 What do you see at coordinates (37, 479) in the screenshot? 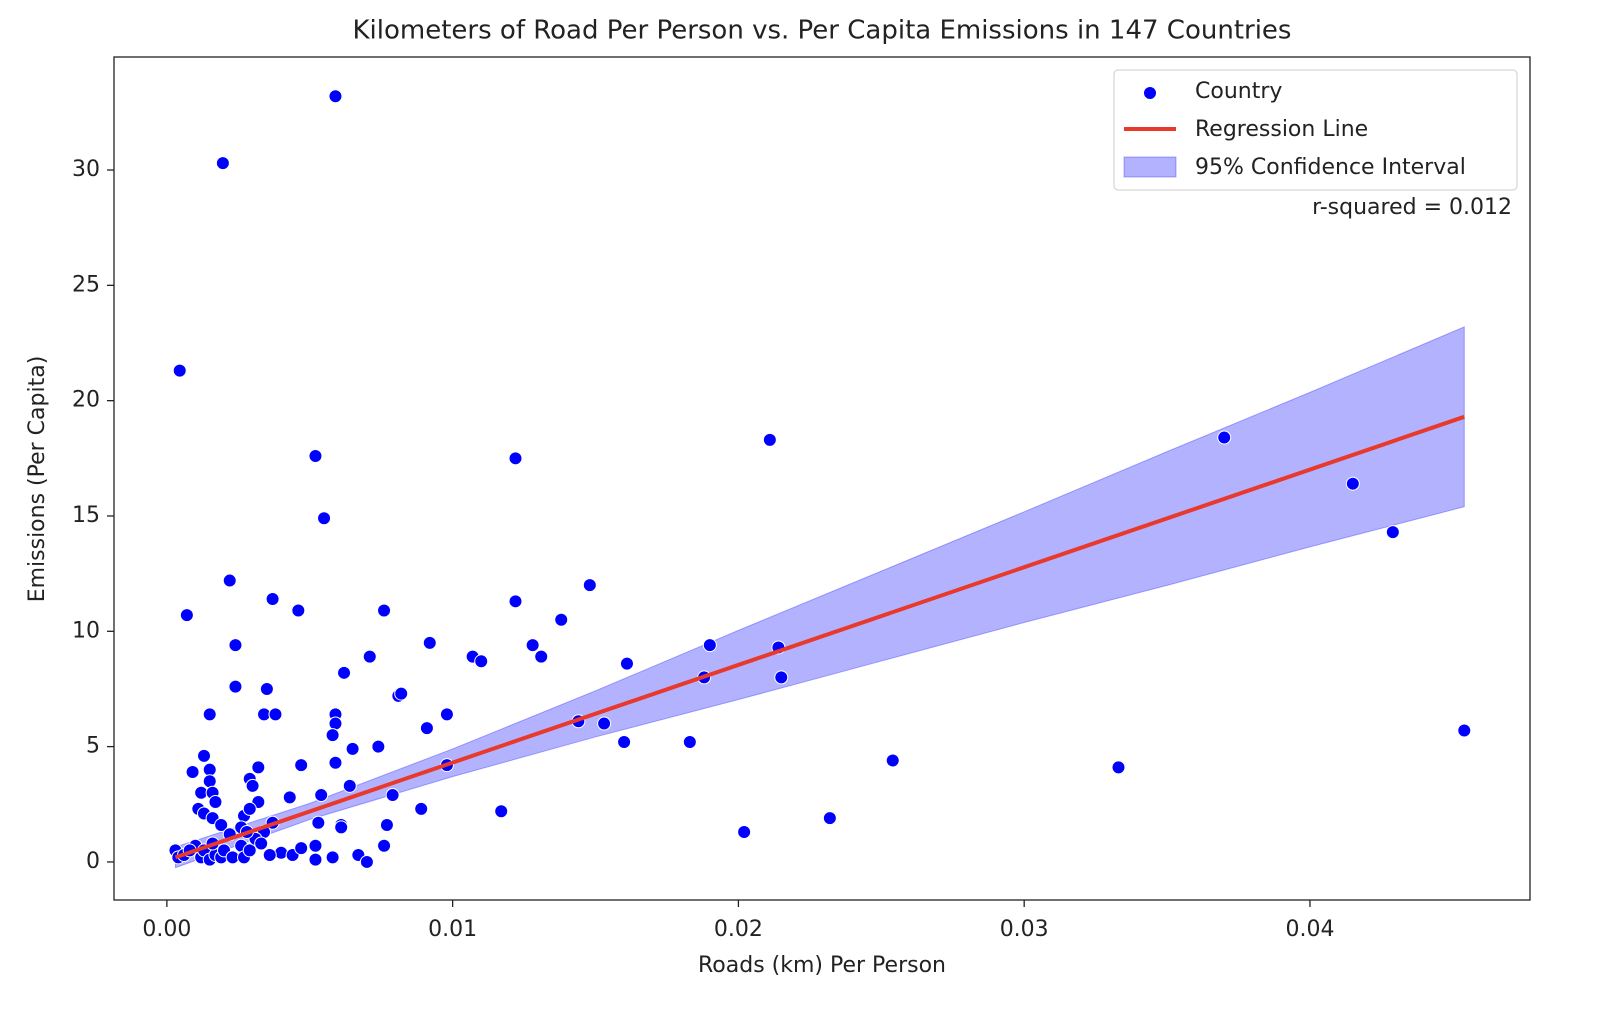
I see `y-axis-label: Emissions (Per Capita)` at bounding box center [37, 479].